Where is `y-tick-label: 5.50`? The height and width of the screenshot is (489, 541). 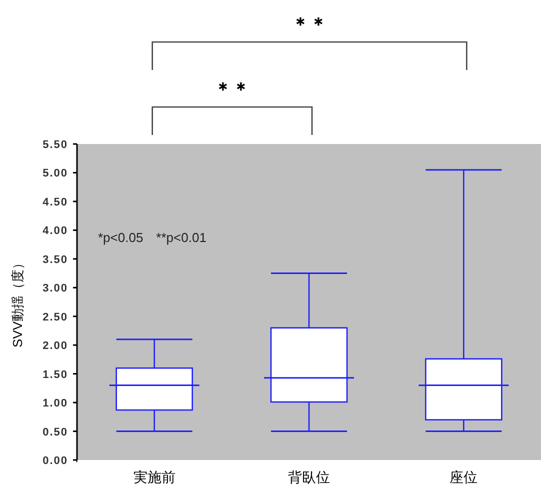
y-tick-label: 5.50 is located at coordinates (55, 145).